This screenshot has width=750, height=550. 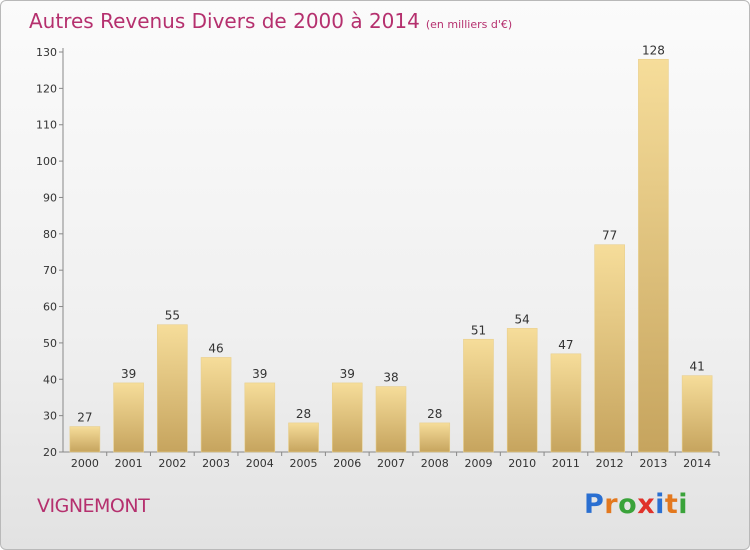 I want to click on logo-letter: x, so click(x=646, y=504).